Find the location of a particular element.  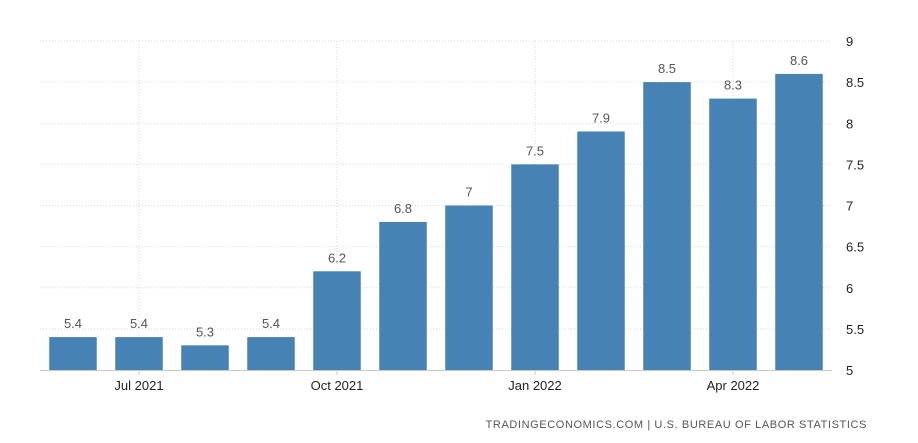

y-tick-label: 8 is located at coordinates (849, 123).